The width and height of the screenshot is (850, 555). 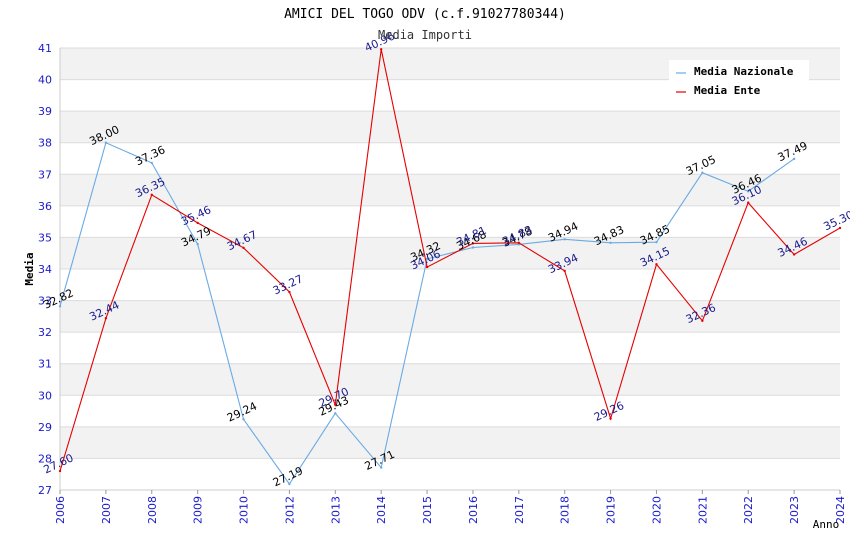 I want to click on y-tick-label: 33, so click(x=45, y=301).